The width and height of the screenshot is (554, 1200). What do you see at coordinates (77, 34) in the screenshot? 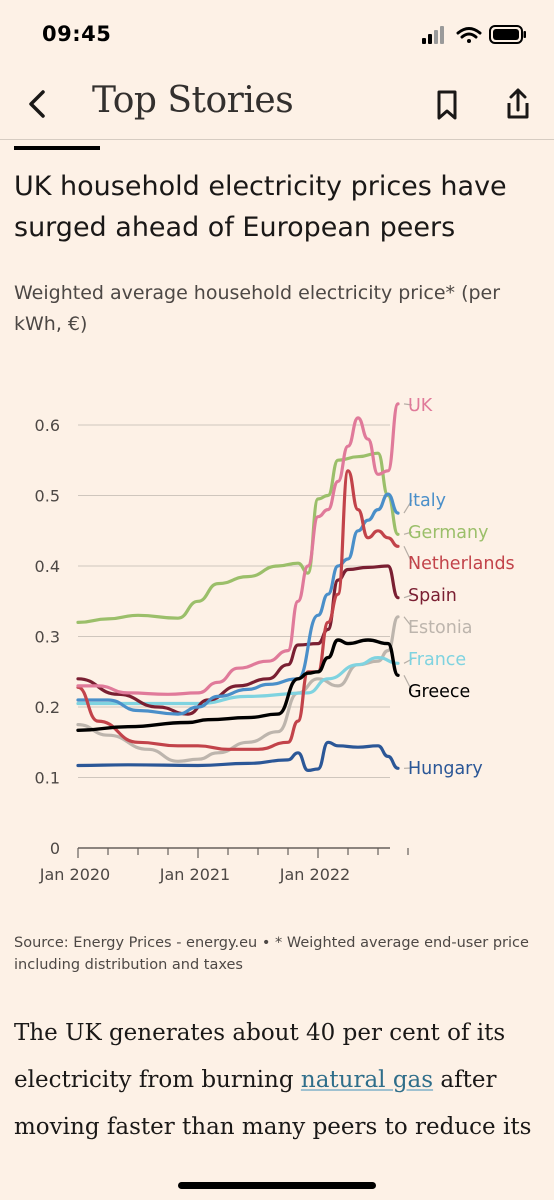
I see `status-time: 09:45` at bounding box center [77, 34].